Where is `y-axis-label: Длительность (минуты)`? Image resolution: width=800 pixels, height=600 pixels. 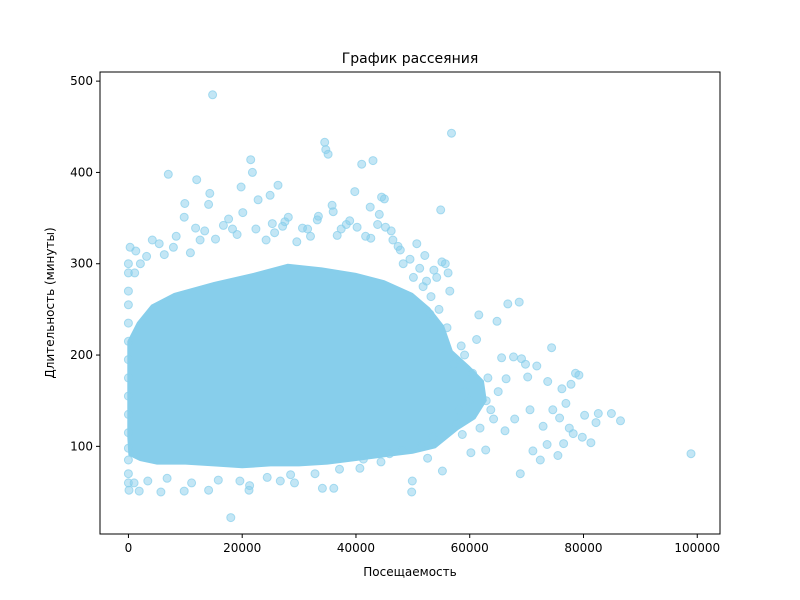
y-axis-label: Длительность (минуты) is located at coordinates (50, 302).